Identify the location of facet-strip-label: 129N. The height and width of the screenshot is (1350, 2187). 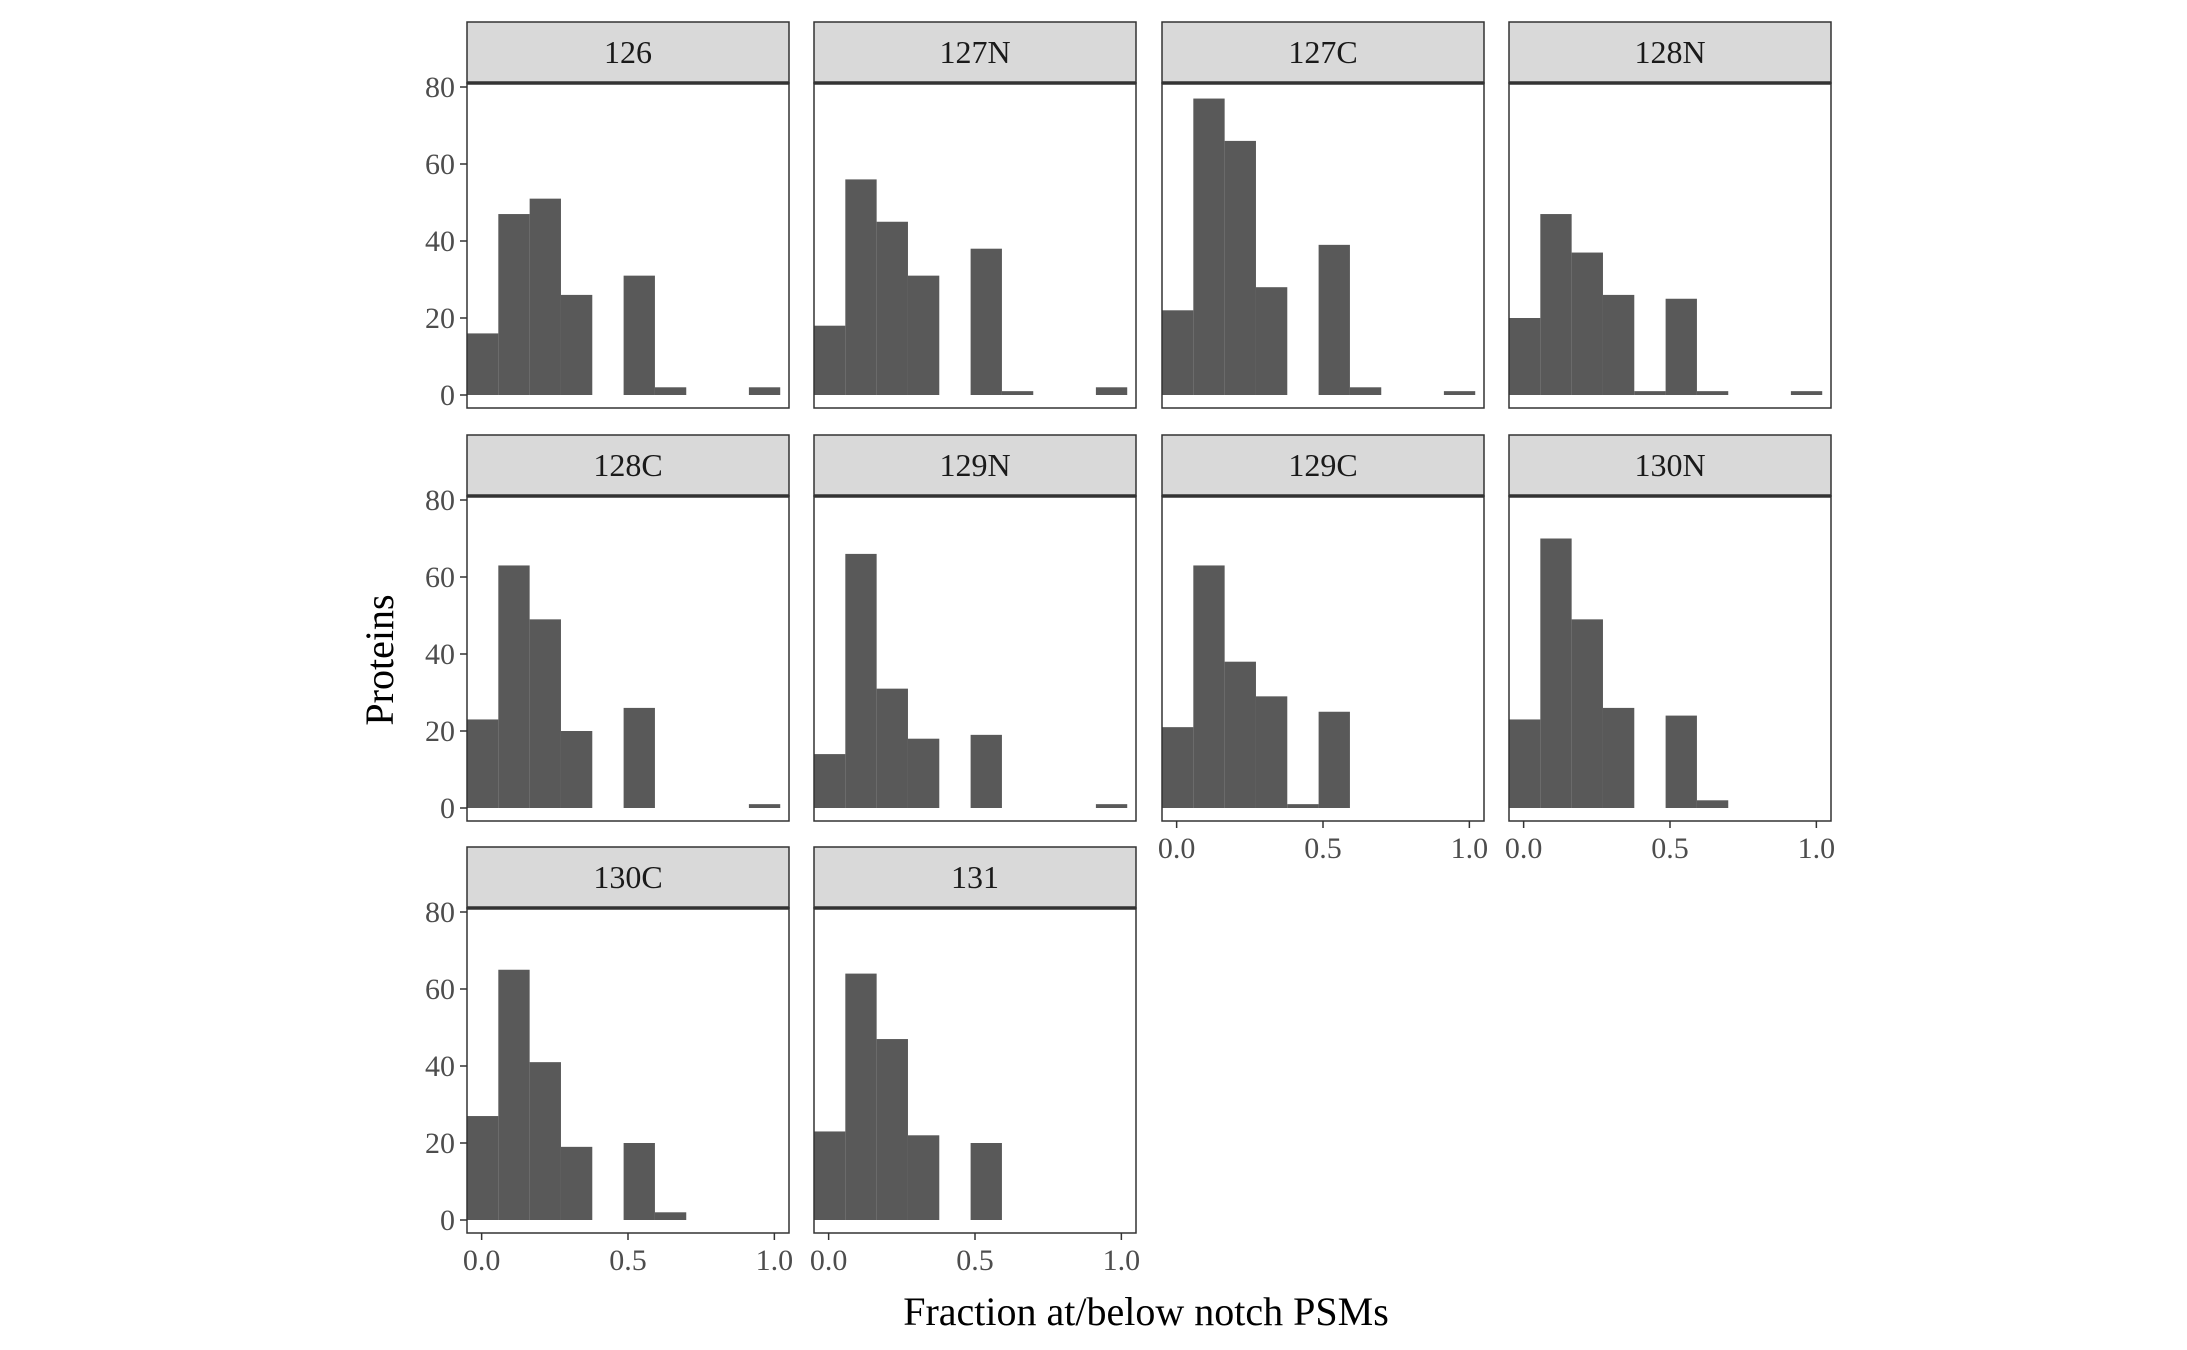
(974, 465).